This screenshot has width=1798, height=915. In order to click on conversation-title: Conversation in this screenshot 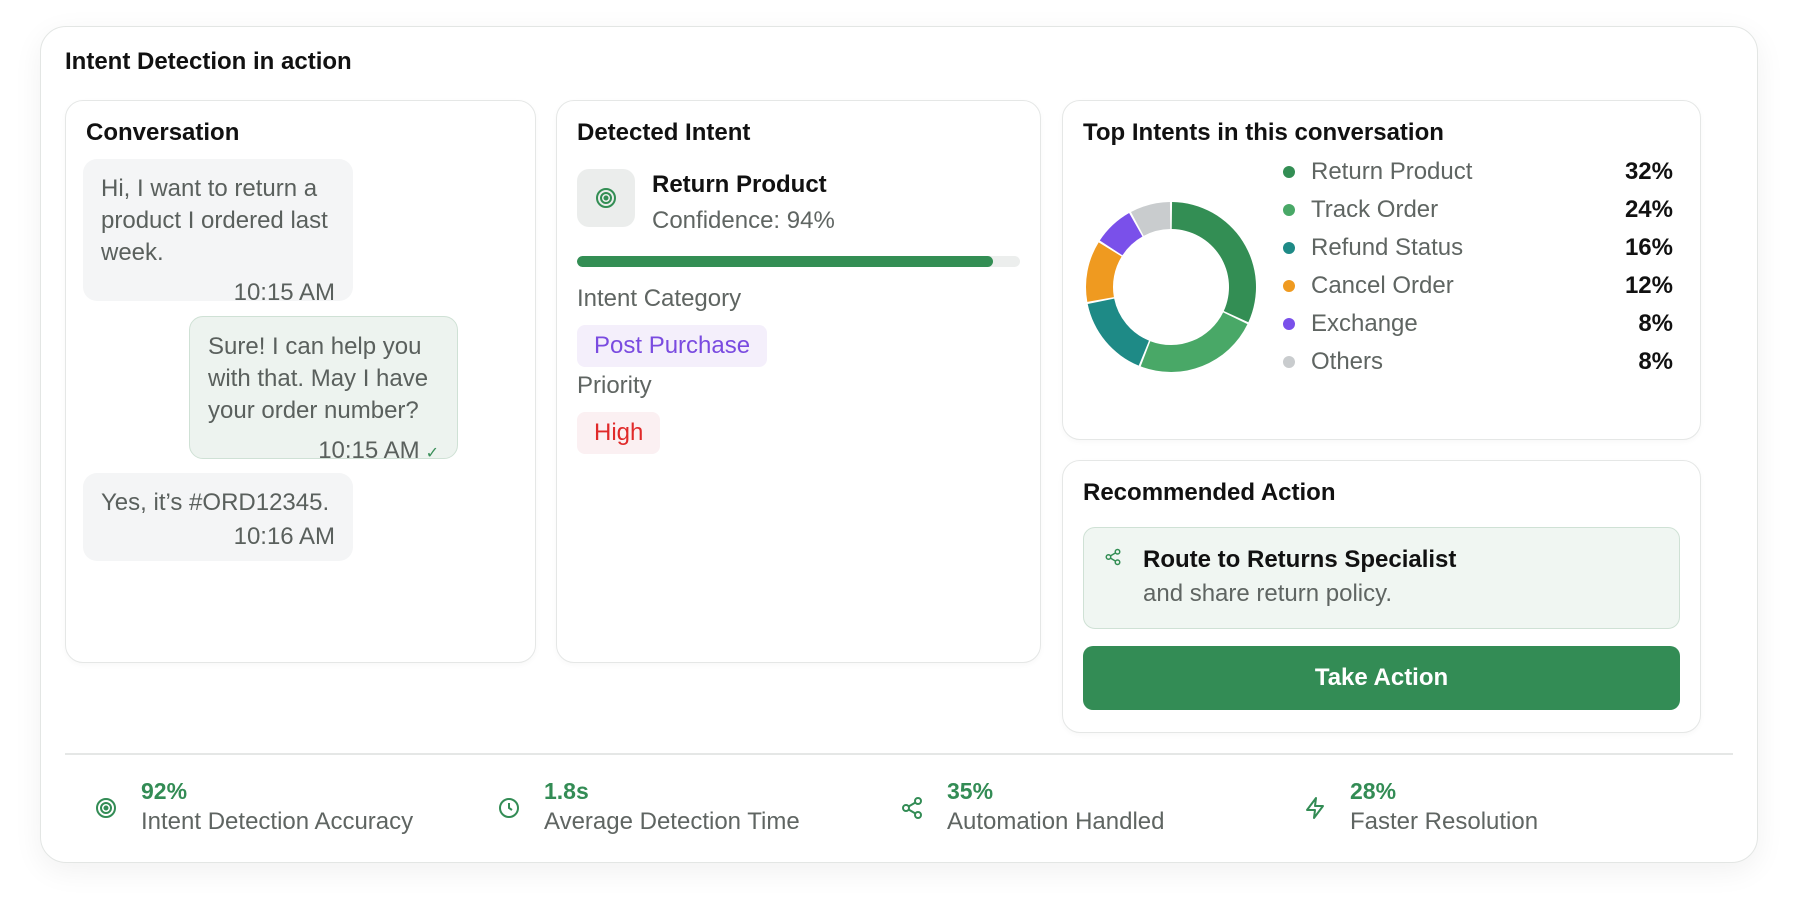, I will do `click(163, 132)`.